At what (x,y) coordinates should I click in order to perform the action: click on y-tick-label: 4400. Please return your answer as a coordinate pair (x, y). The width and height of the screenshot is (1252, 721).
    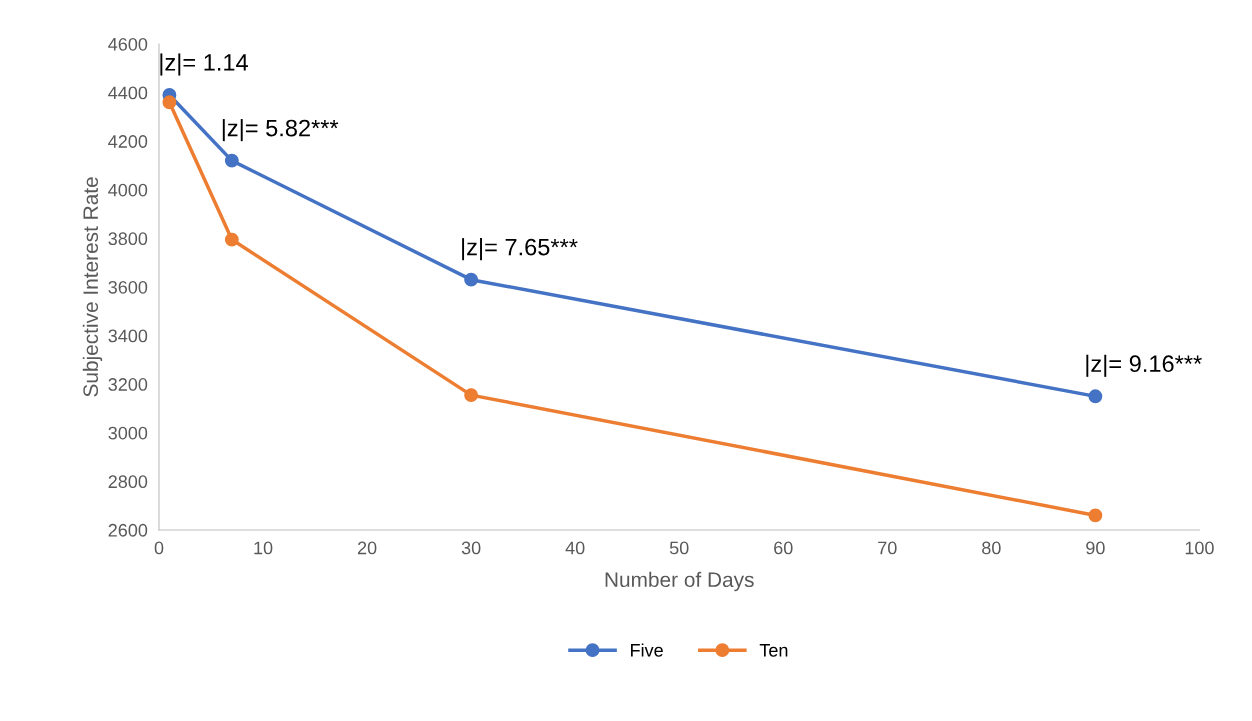
    Looking at the image, I should click on (128, 93).